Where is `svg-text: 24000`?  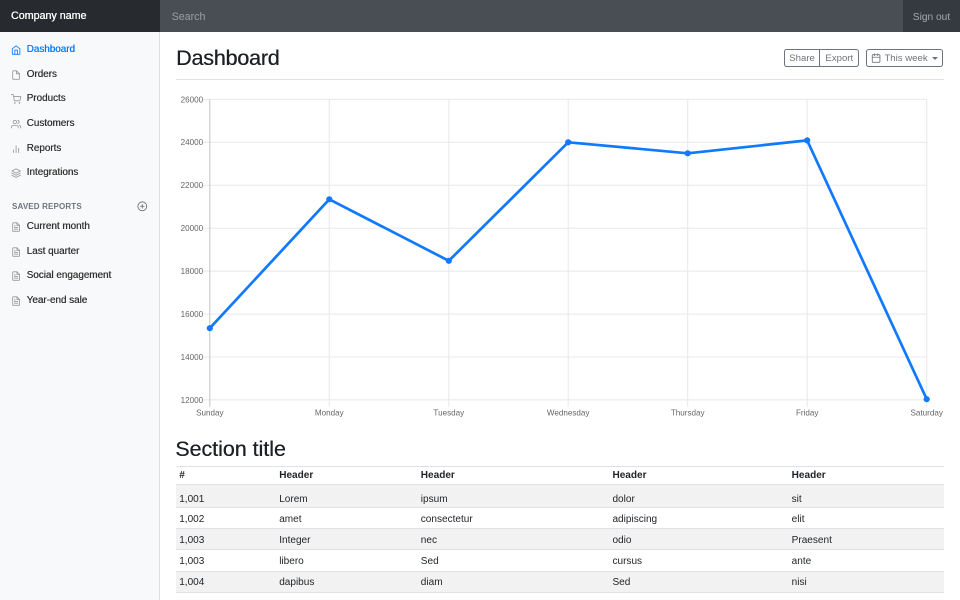
svg-text: 24000 is located at coordinates (192, 142).